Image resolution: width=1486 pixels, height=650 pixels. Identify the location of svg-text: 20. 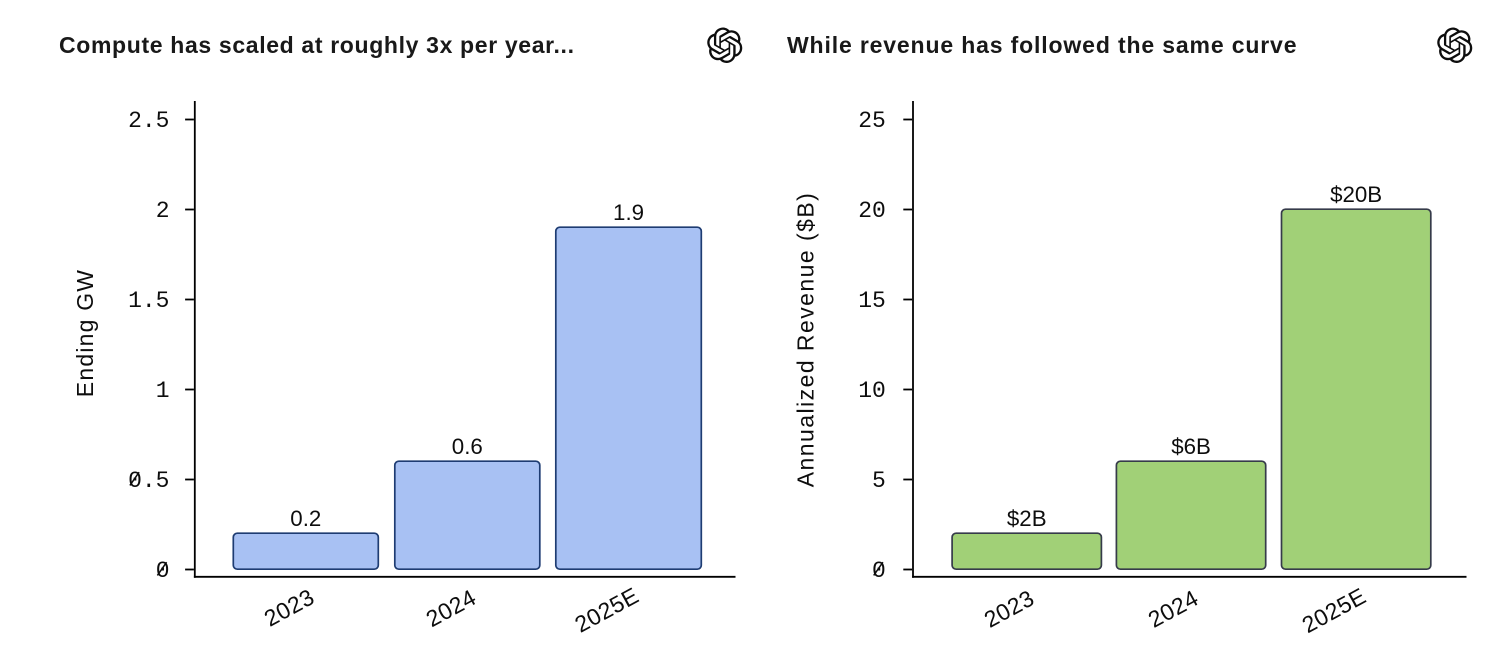
(872, 211).